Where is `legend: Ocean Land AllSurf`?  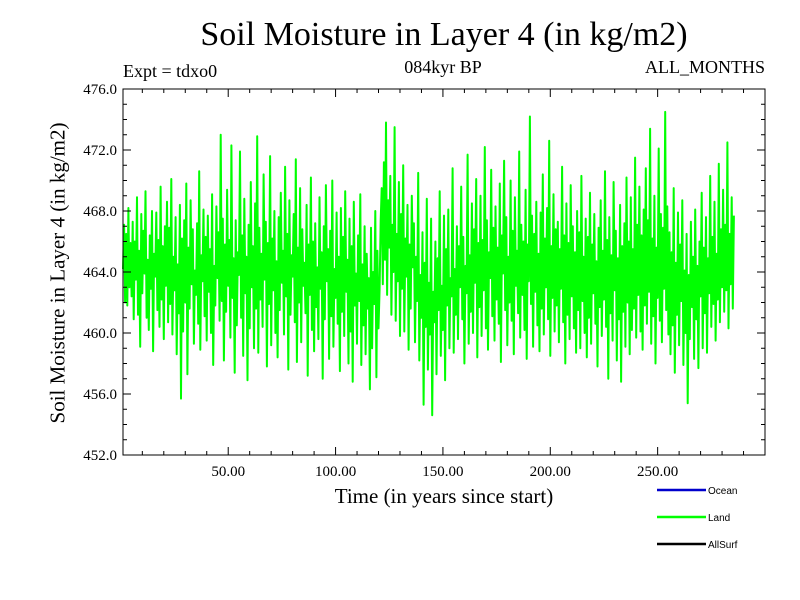
legend: Ocean Land AllSurf is located at coordinates (697, 518).